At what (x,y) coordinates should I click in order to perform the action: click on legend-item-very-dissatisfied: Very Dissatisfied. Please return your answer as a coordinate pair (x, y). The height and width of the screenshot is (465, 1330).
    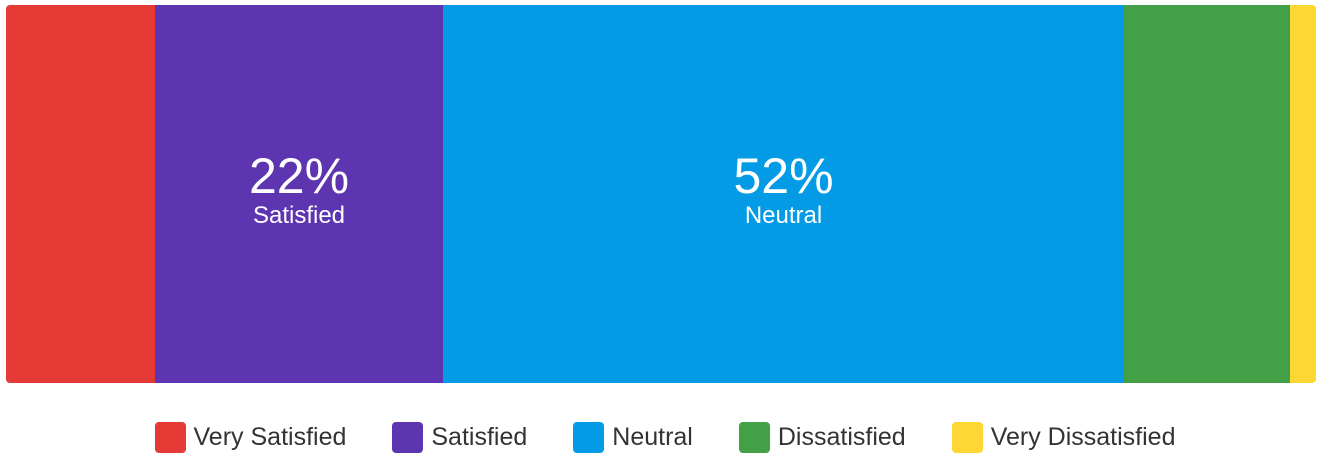
    Looking at the image, I should click on (1063, 437).